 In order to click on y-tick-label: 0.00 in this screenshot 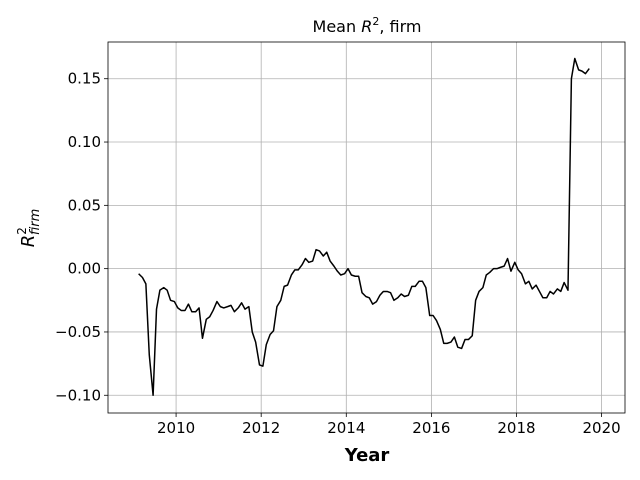, I will do `click(84, 269)`.